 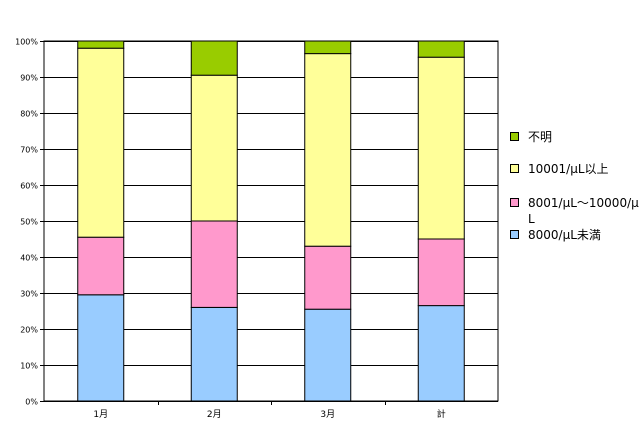 What do you see at coordinates (29, 294) in the screenshot?
I see `y-tick-label: 30%` at bounding box center [29, 294].